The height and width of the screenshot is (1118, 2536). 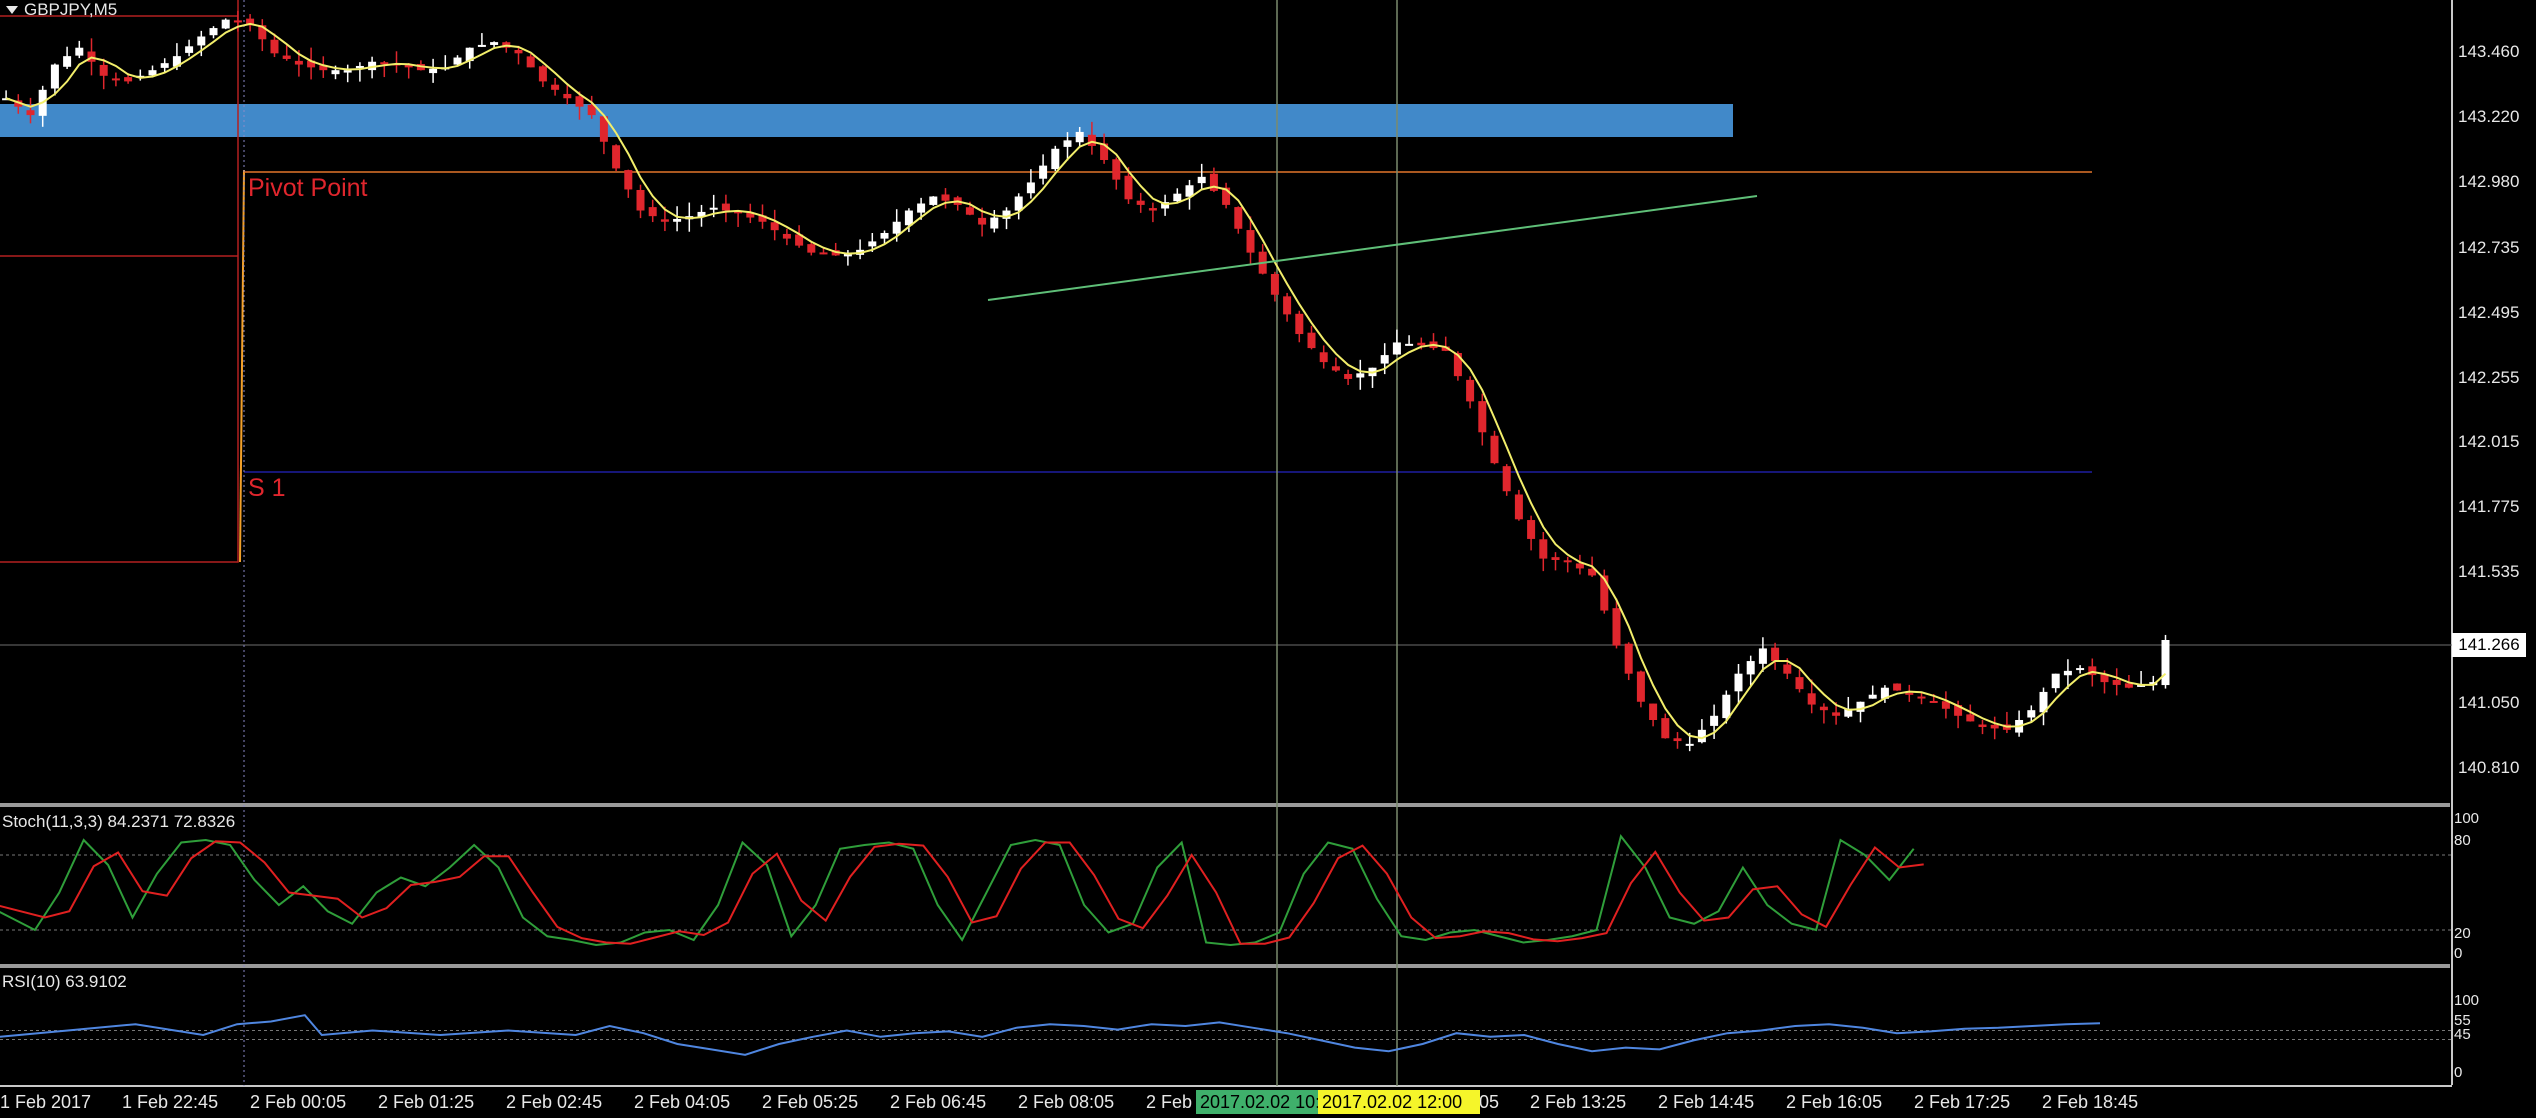 What do you see at coordinates (2489, 247) in the screenshot?
I see `price-tick: 142.735` at bounding box center [2489, 247].